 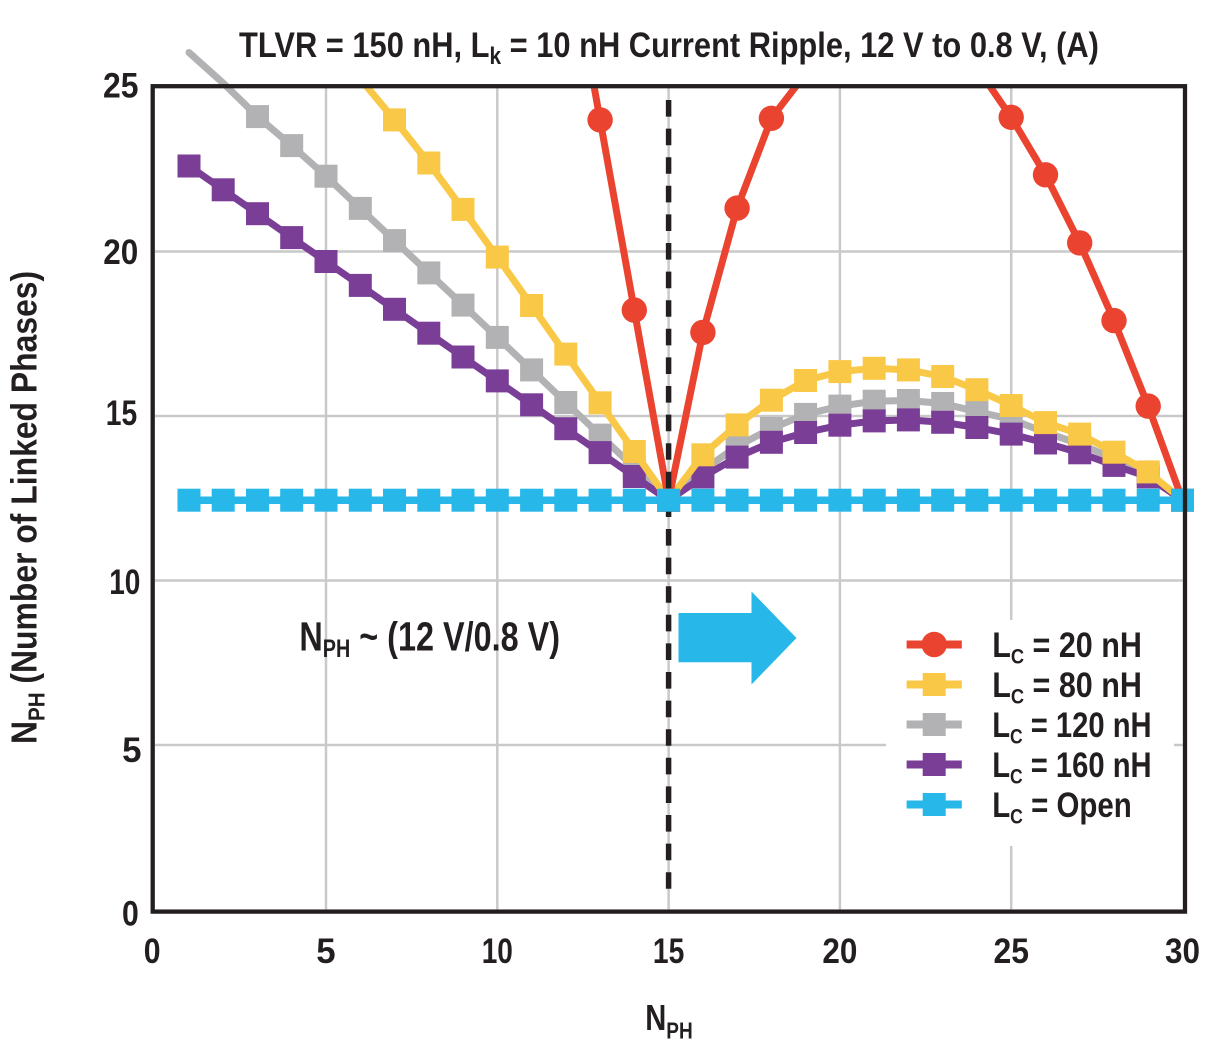 What do you see at coordinates (1182, 952) in the screenshot?
I see `svg-text: 30` at bounding box center [1182, 952].